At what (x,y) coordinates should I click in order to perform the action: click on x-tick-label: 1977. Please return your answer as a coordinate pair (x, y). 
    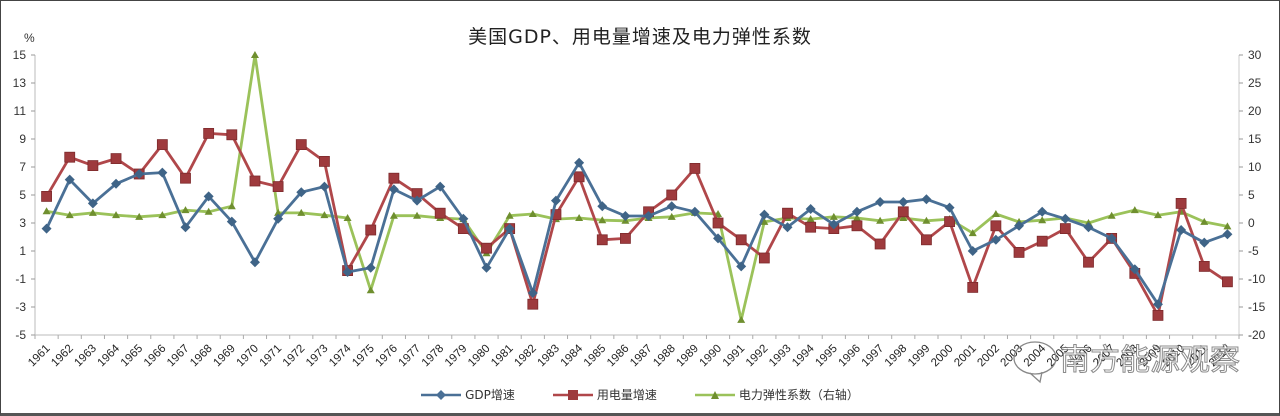
    Looking at the image, I should click on (410, 356).